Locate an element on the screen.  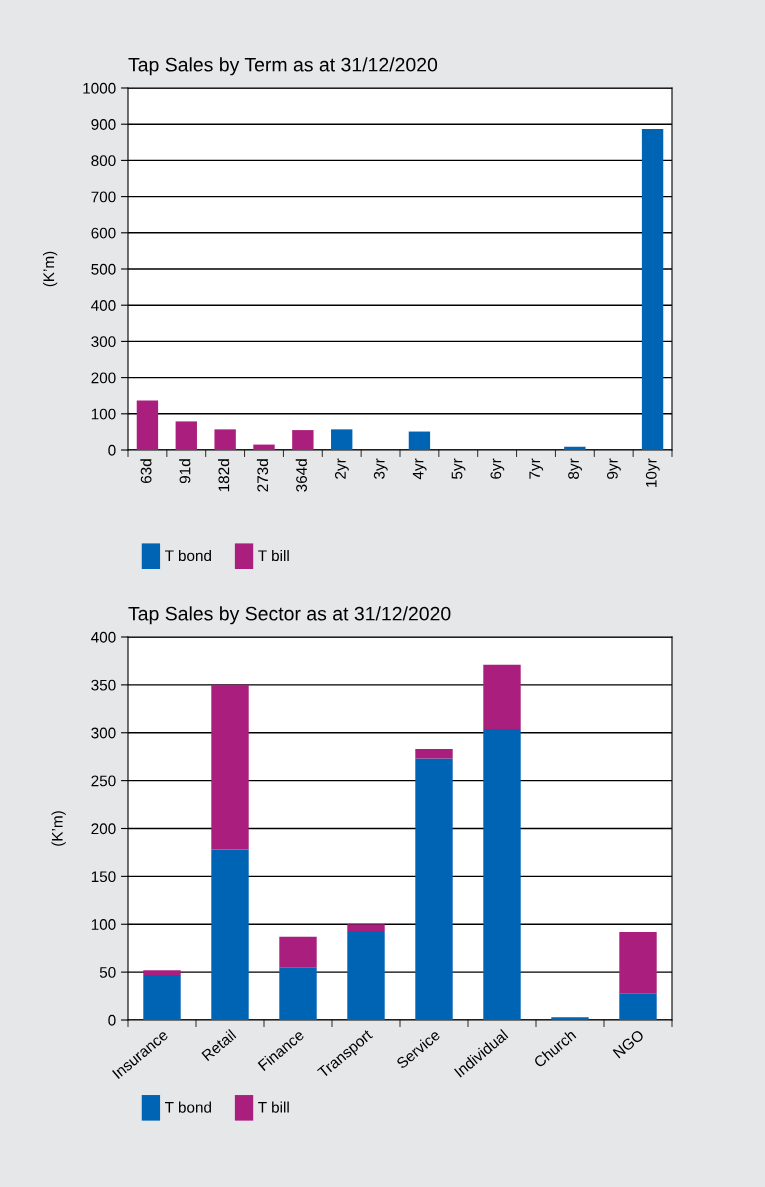
y-tick-label: 50 is located at coordinates (107, 972).